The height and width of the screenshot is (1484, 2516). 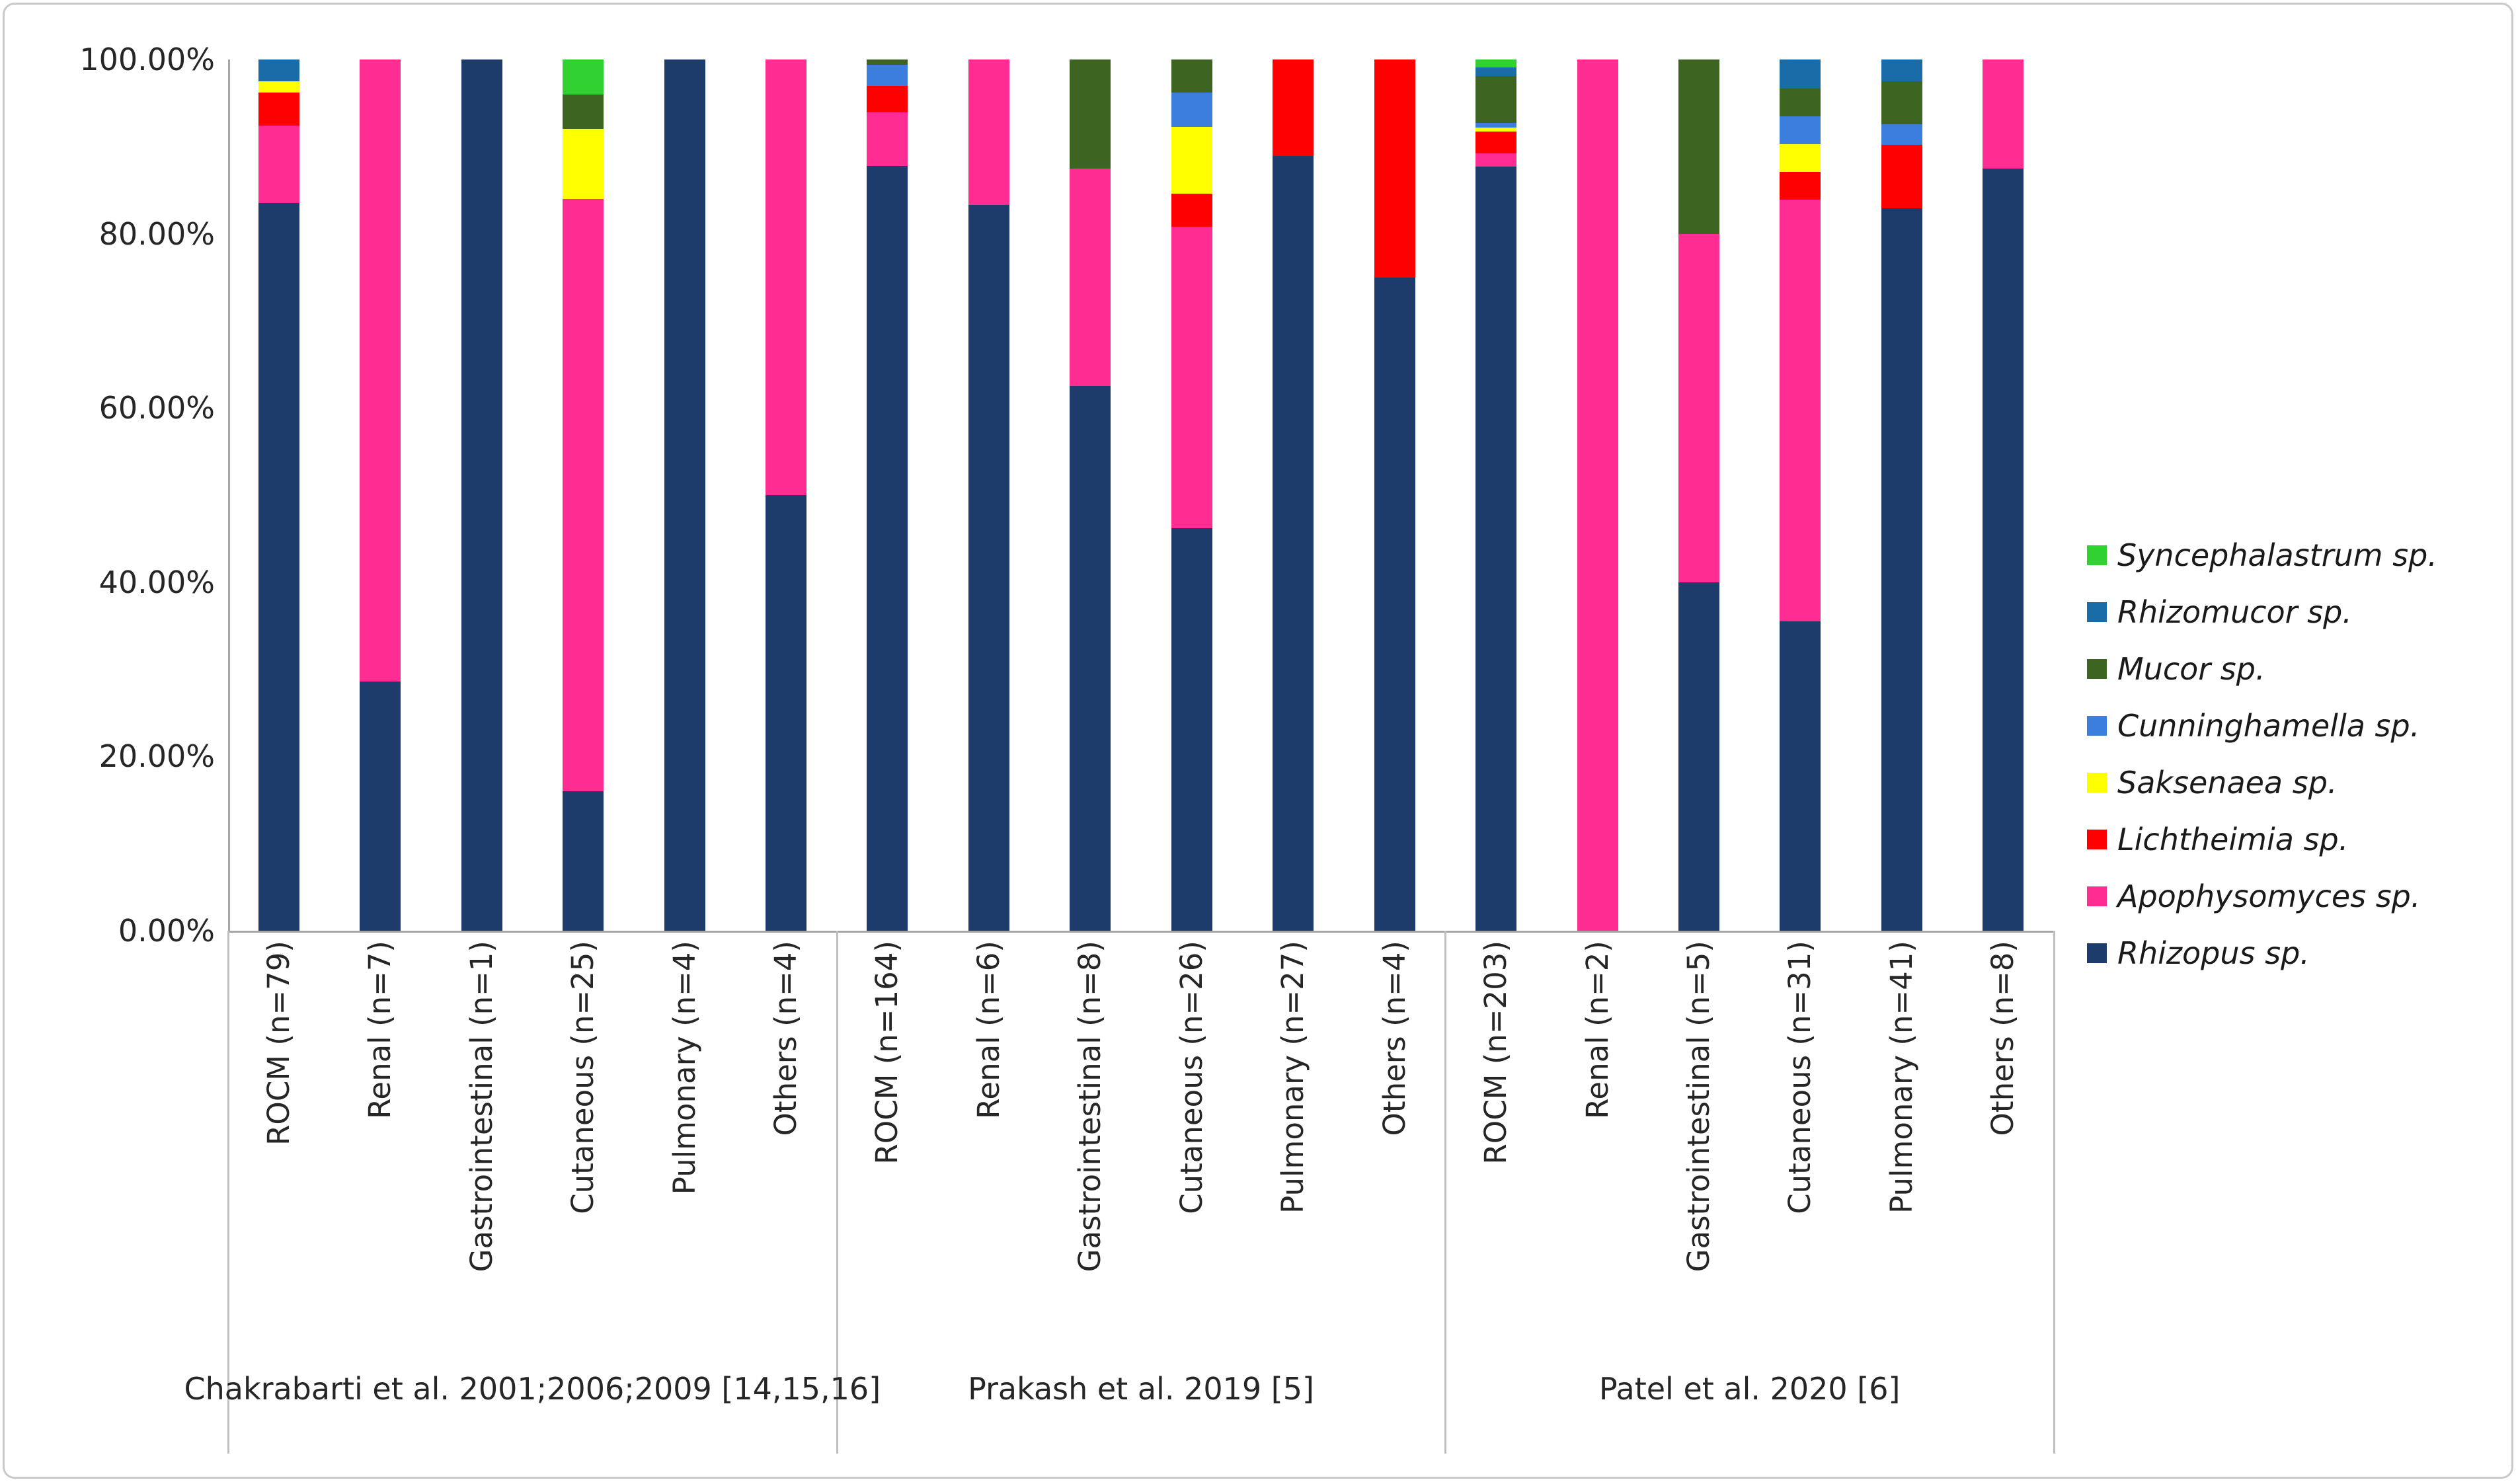 I want to click on y-tick-label: 0.00%, so click(x=166, y=931).